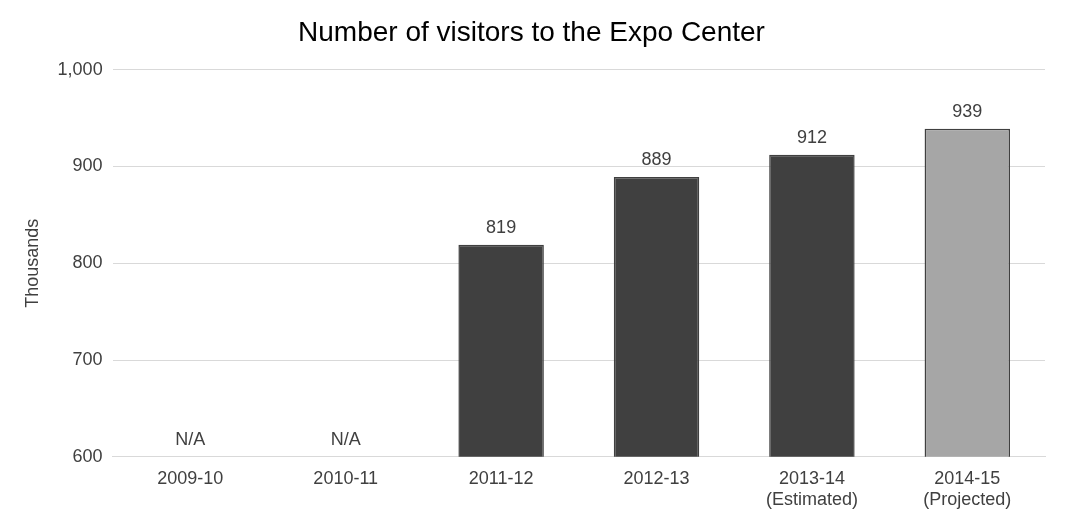 This screenshot has height=527, width=1073. Describe the element at coordinates (87, 455) in the screenshot. I see `y-tick-label: 600` at that location.